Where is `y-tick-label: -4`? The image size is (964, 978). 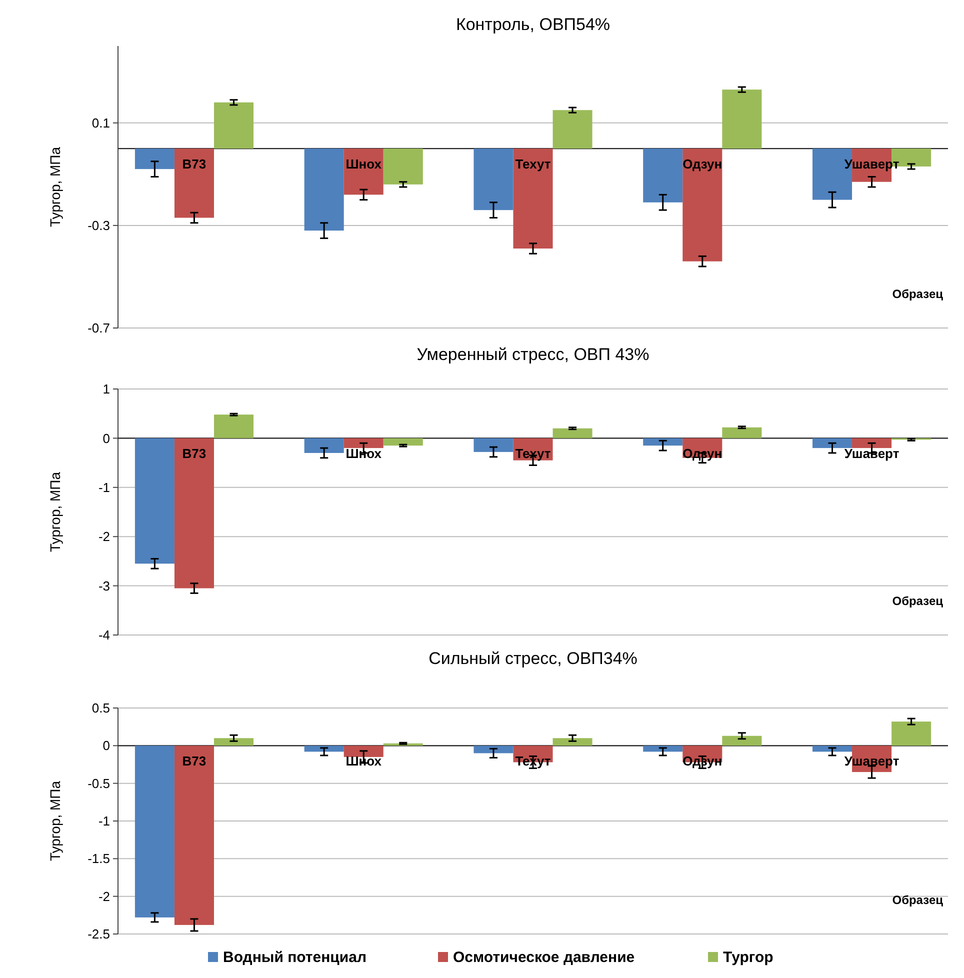 y-tick-label: -4 is located at coordinates (104, 635).